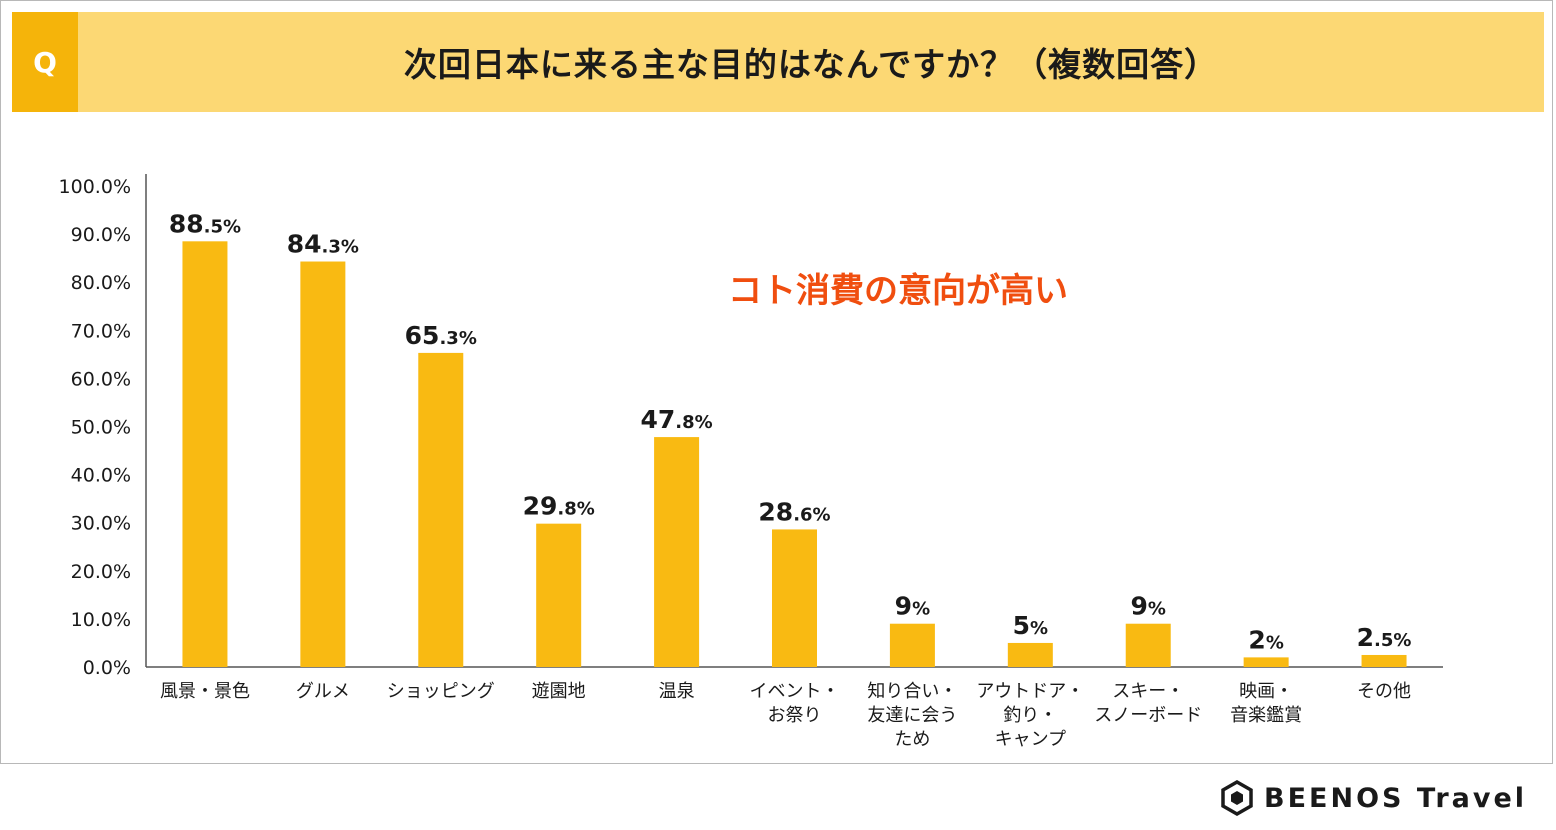  I want to click on brand-name: BEENOS Travel, so click(1396, 798).